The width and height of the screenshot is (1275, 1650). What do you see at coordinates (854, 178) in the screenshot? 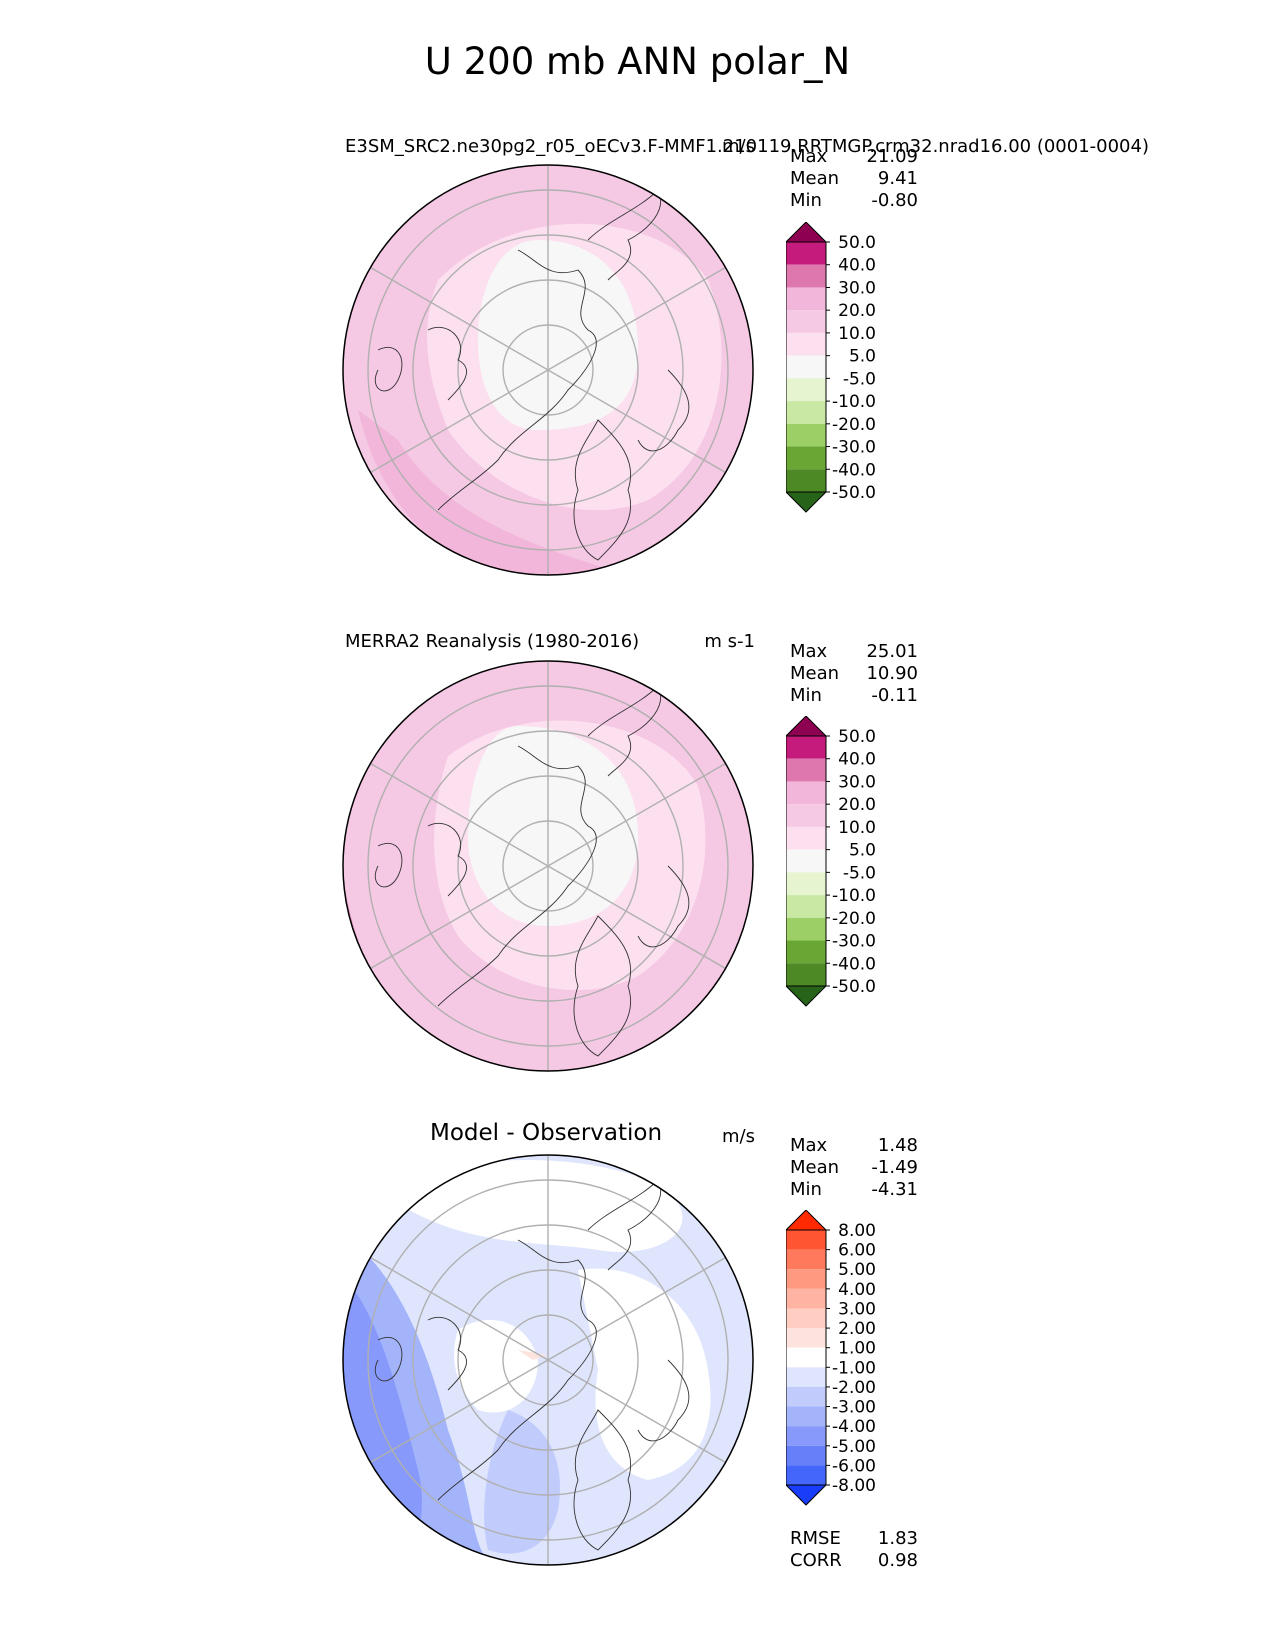
I see `panel-1-stats: Max 21.09 Mean 9.41 Min -0.80` at bounding box center [854, 178].